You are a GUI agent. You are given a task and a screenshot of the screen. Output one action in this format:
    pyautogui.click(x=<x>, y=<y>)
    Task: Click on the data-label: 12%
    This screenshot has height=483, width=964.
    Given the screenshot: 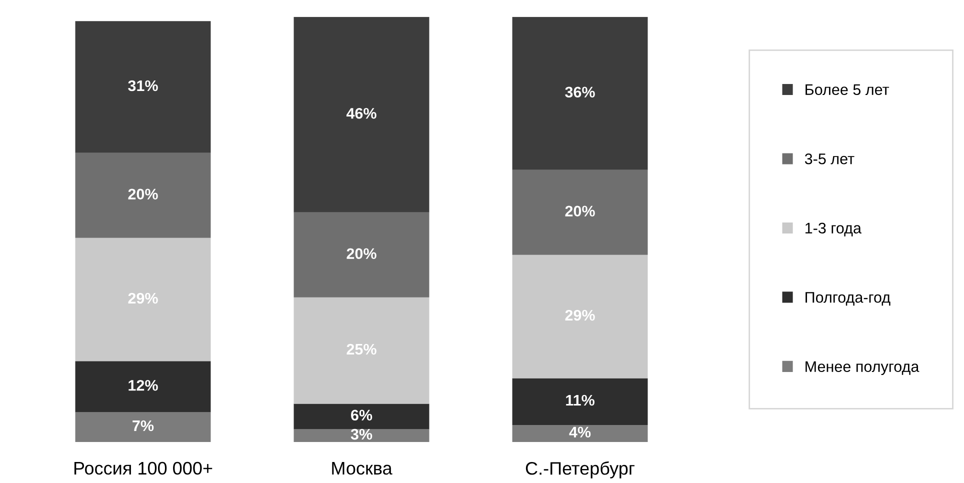 What is the action you would take?
    pyautogui.click(x=143, y=385)
    